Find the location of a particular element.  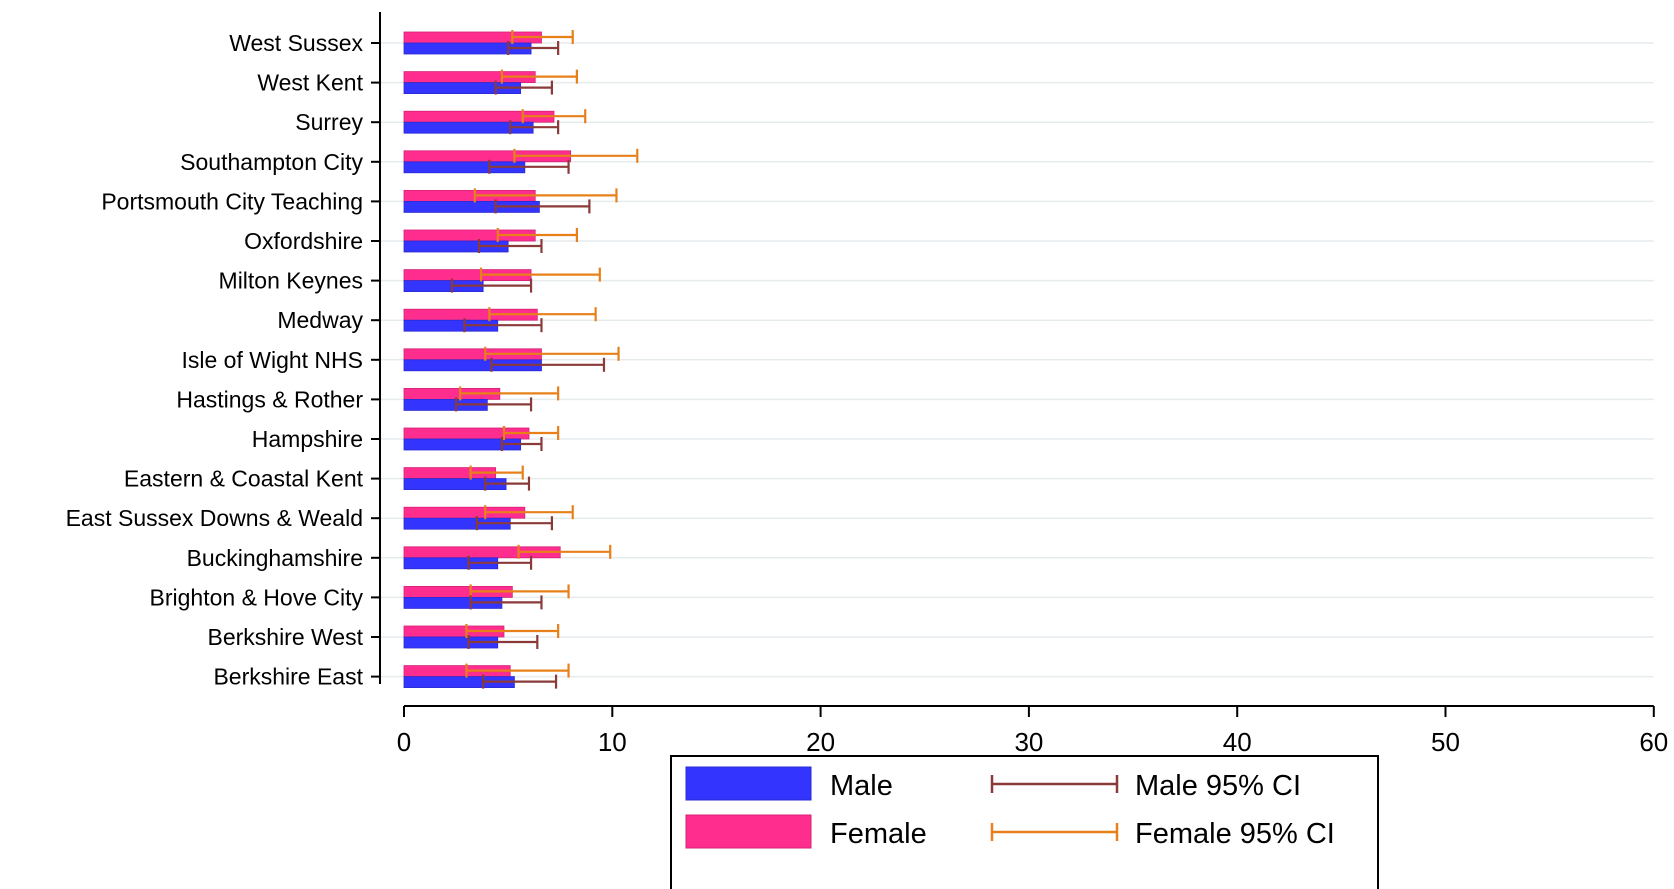

confidence-intervals is located at coordinates (544, 359).